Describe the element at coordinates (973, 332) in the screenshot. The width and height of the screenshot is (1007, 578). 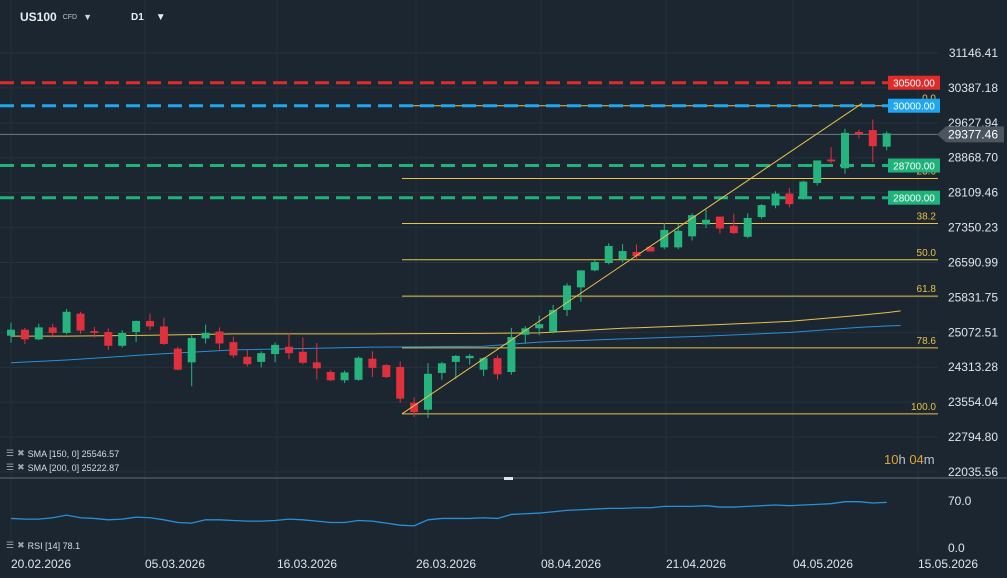
I see `price-axis-tick: 25072.51` at that location.